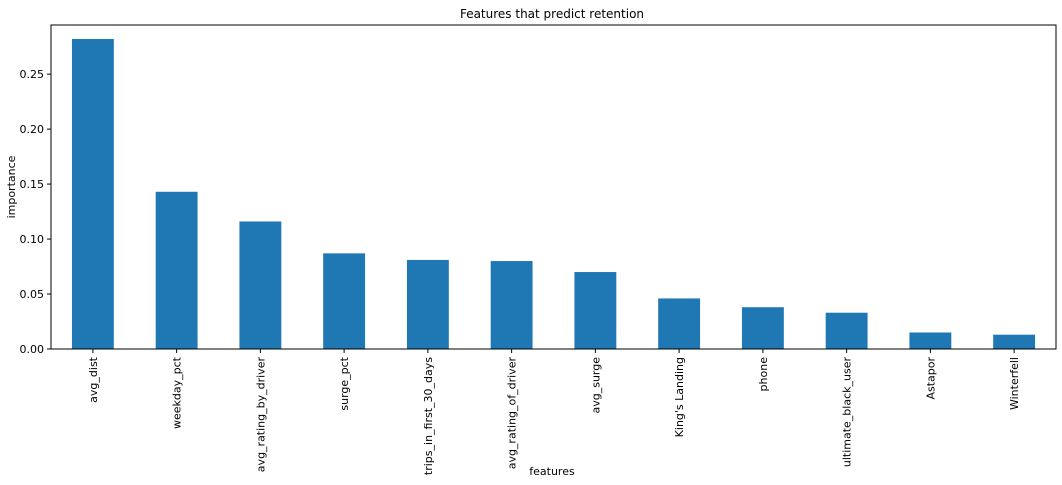 The height and width of the screenshot is (485, 1062). Describe the element at coordinates (595, 385) in the screenshot. I see `x-tick-label: avg_surge` at that location.